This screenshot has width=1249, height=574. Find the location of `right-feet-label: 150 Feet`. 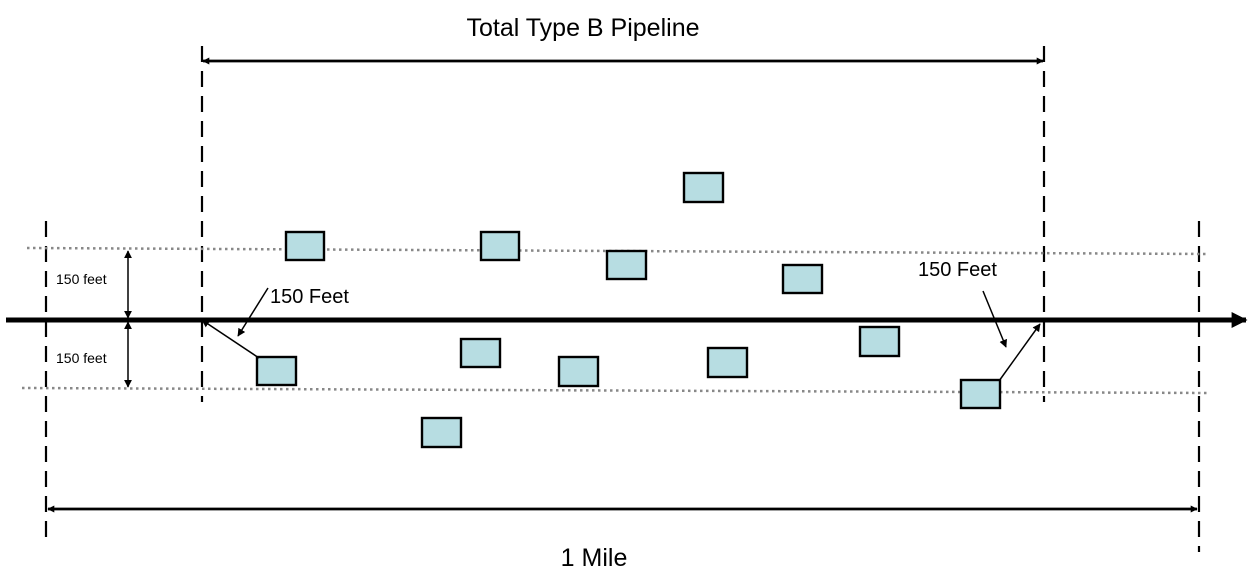

right-feet-label: 150 Feet is located at coordinates (957, 270).